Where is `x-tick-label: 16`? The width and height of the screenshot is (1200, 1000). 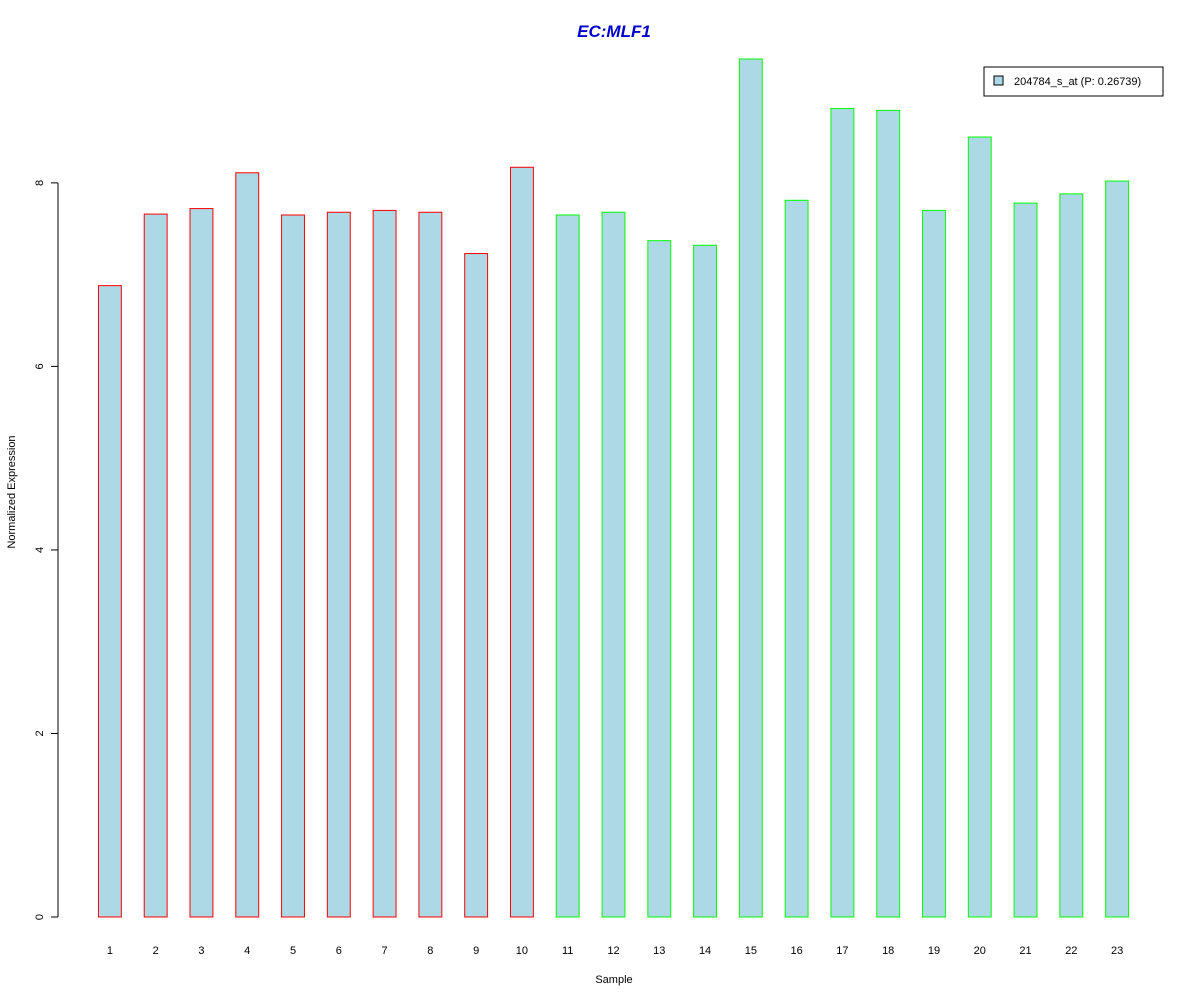 x-tick-label: 16 is located at coordinates (797, 951).